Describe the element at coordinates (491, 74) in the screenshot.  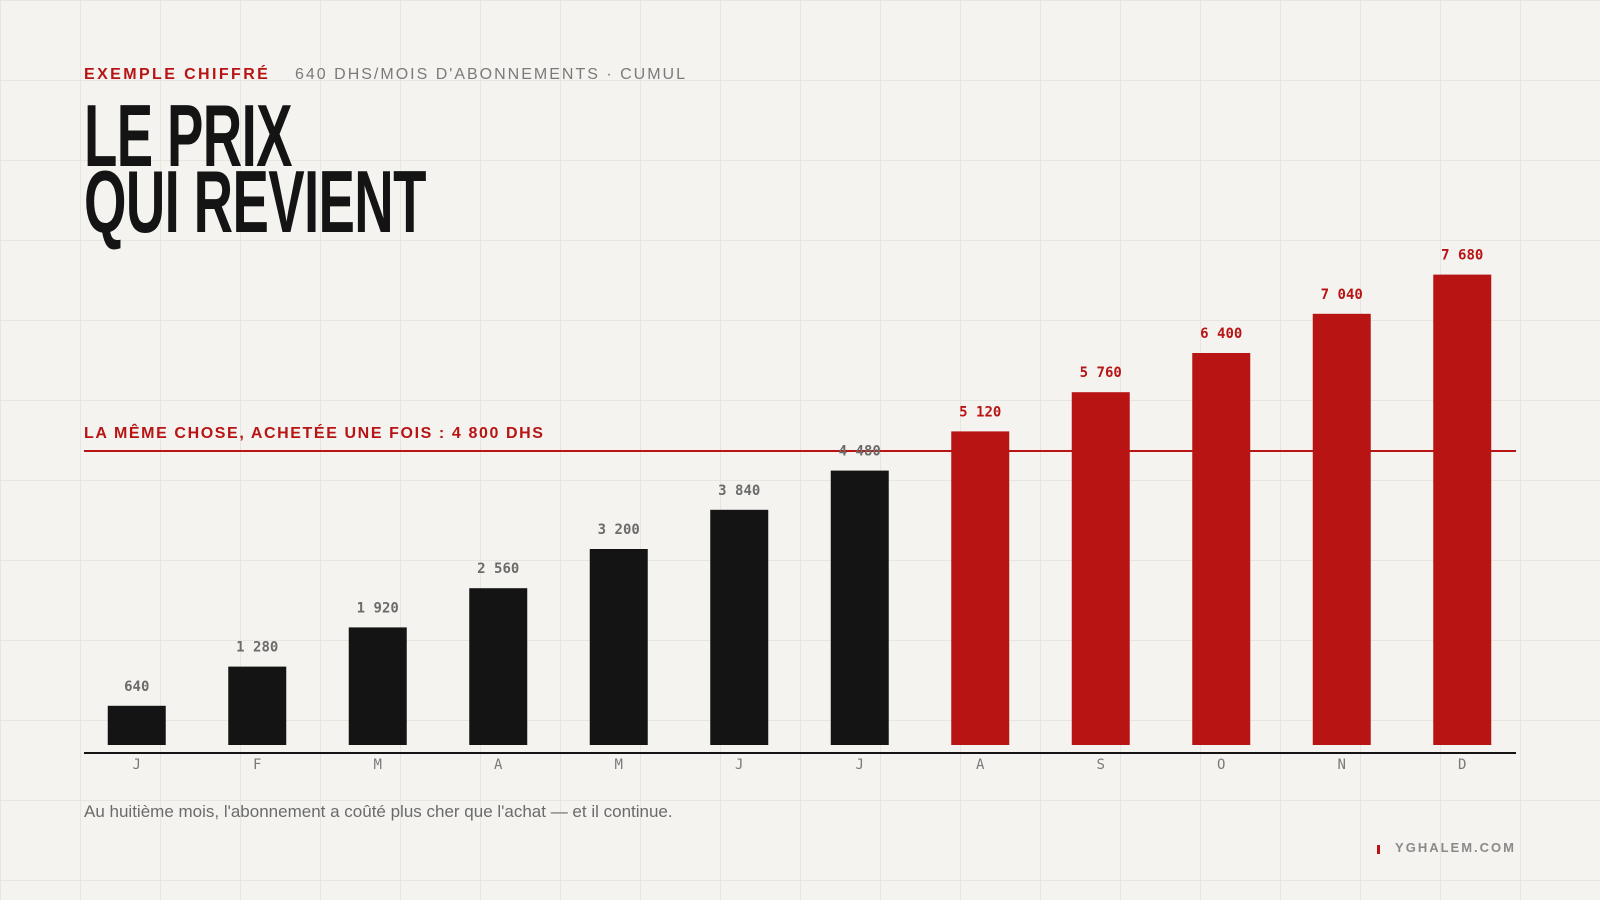
I see `subtitle: 640 DHS/MOIS D'ABONNEMENTS · CUMUL` at that location.